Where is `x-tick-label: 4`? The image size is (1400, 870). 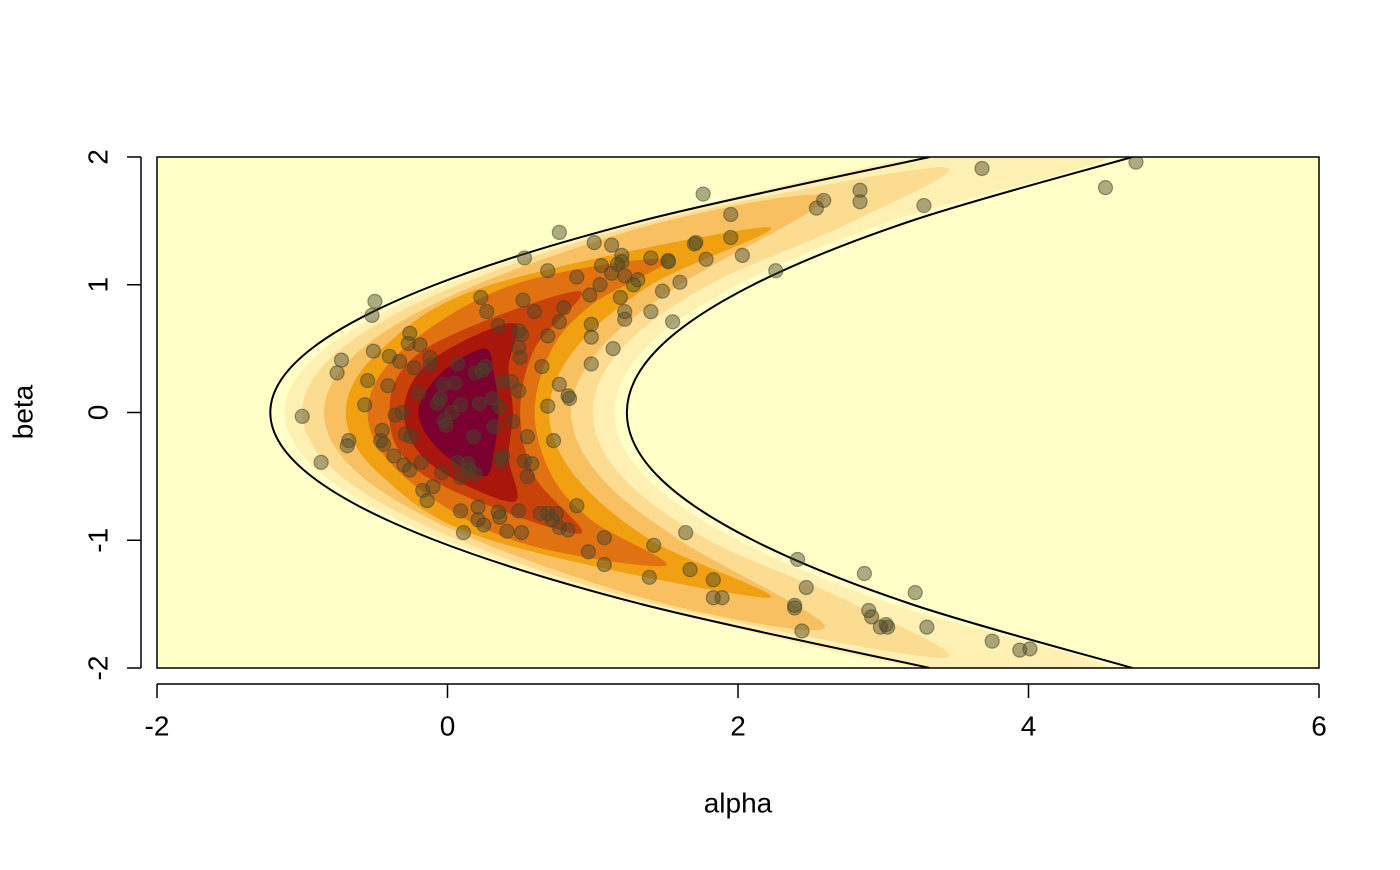 x-tick-label: 4 is located at coordinates (1029, 725).